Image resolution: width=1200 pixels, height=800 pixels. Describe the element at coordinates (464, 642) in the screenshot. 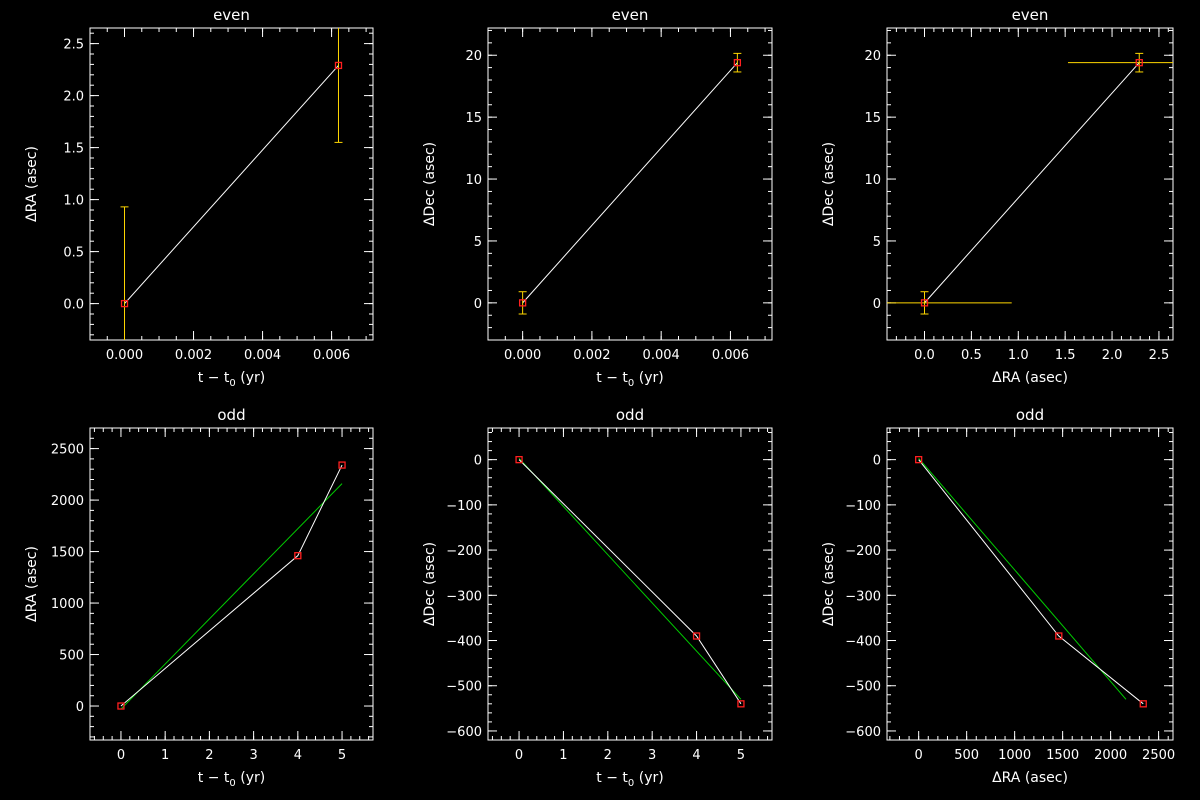

I see `y-tick-label: −400` at that location.